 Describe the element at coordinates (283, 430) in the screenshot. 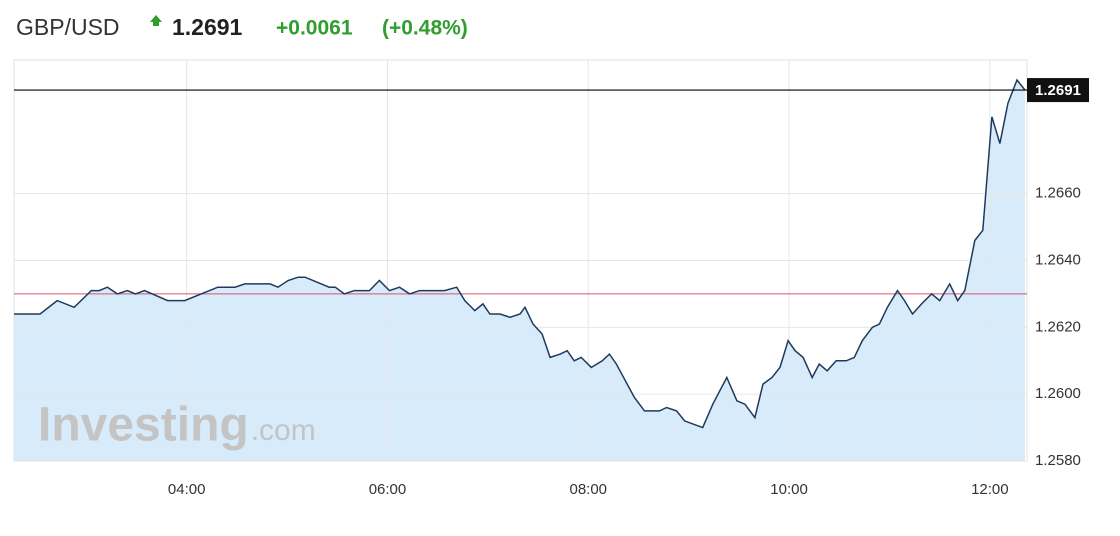

I see `watermark-suffix: .com` at that location.